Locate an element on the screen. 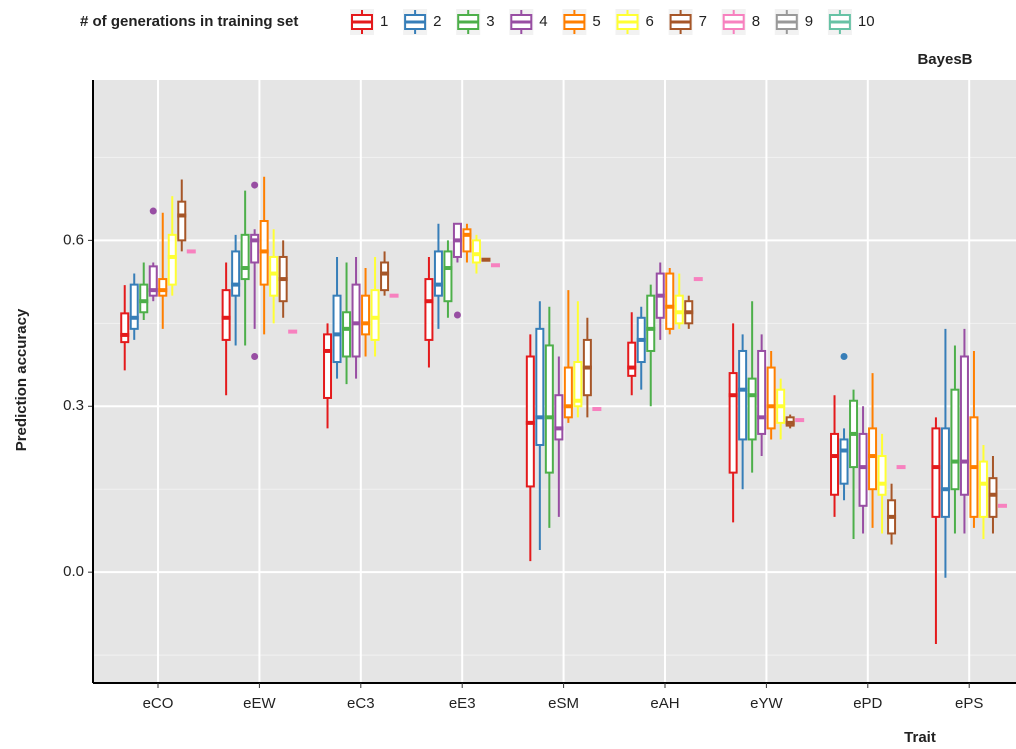 Image resolution: width=1016 pixels, height=749 pixels. legend-label: 6 is located at coordinates (650, 21).